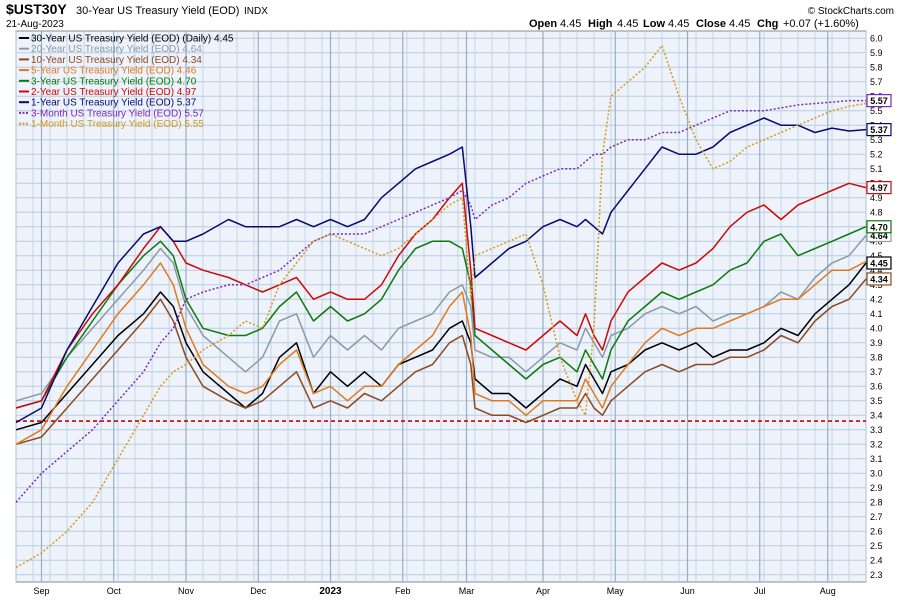 This screenshot has height=600, width=900. I want to click on y-tick-label: 2.8, so click(876, 502).